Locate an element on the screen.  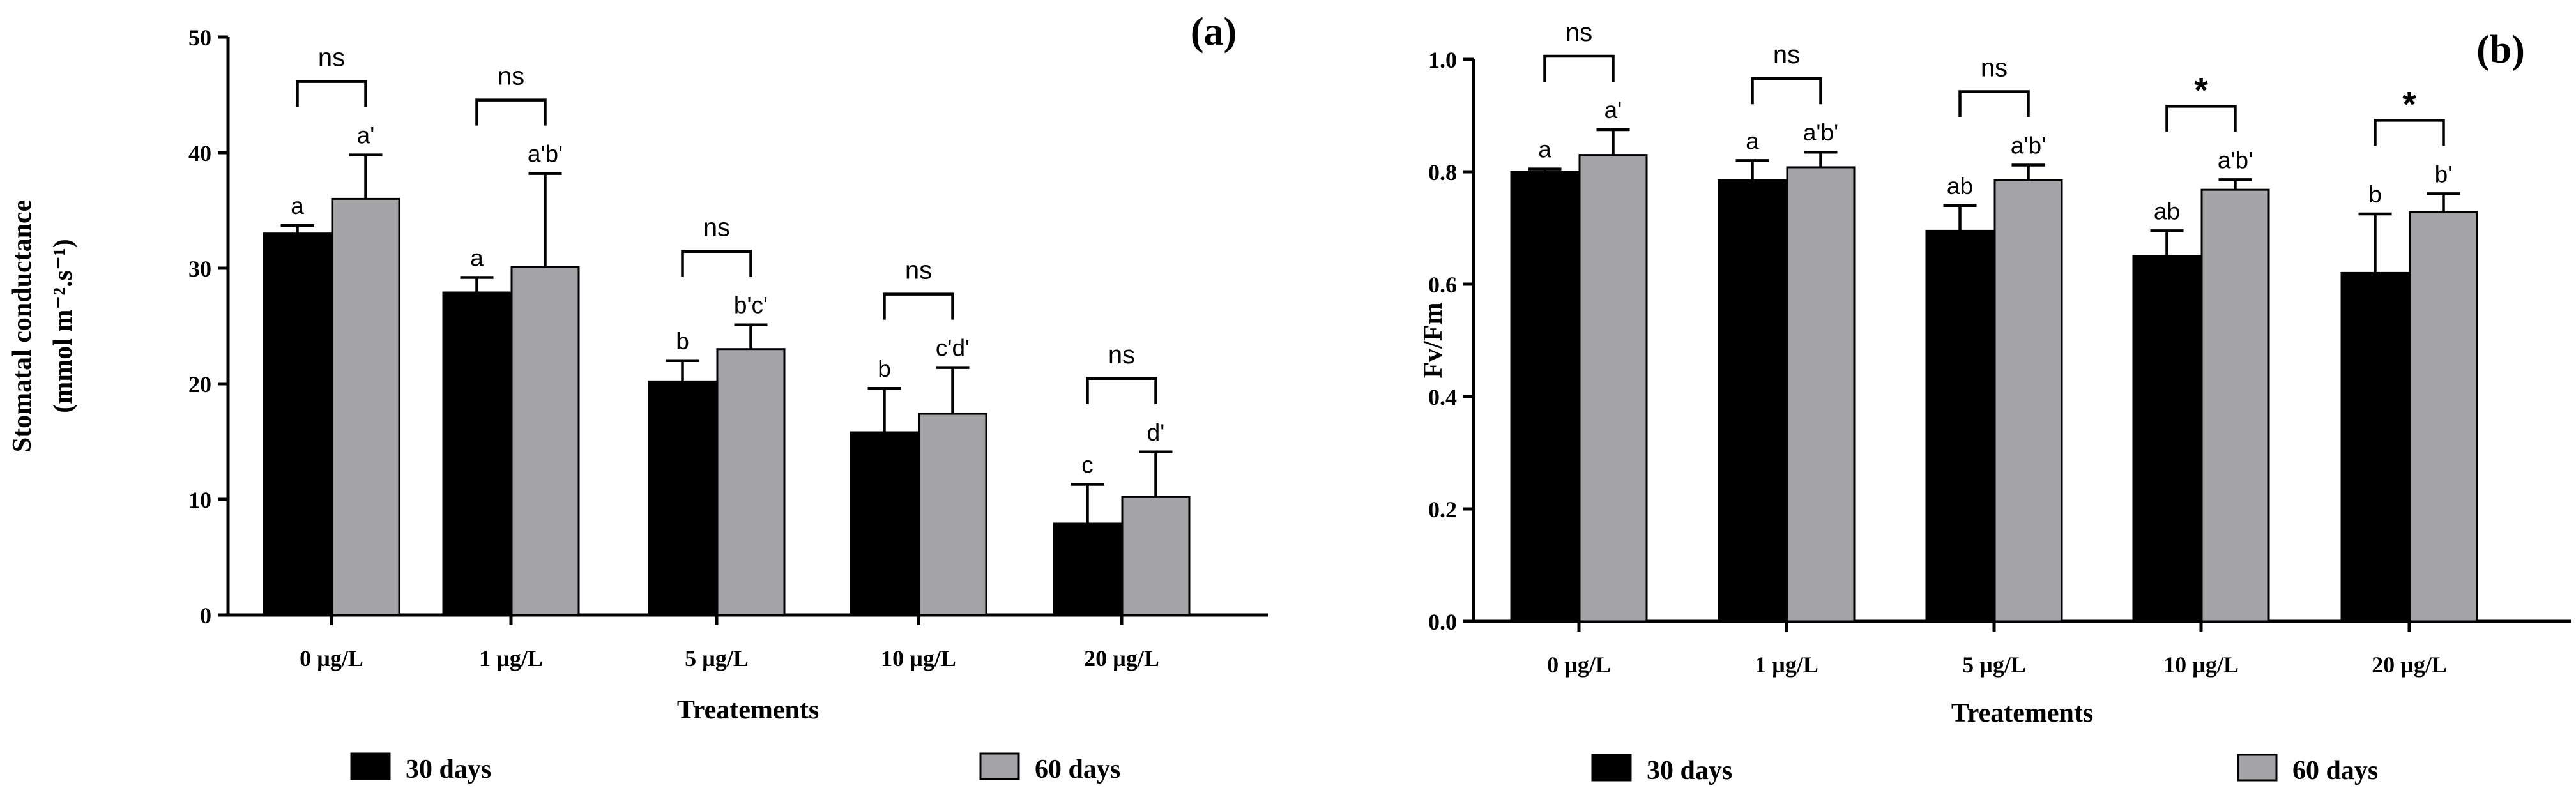
y-tick-label: 0.0 is located at coordinates (1443, 622).